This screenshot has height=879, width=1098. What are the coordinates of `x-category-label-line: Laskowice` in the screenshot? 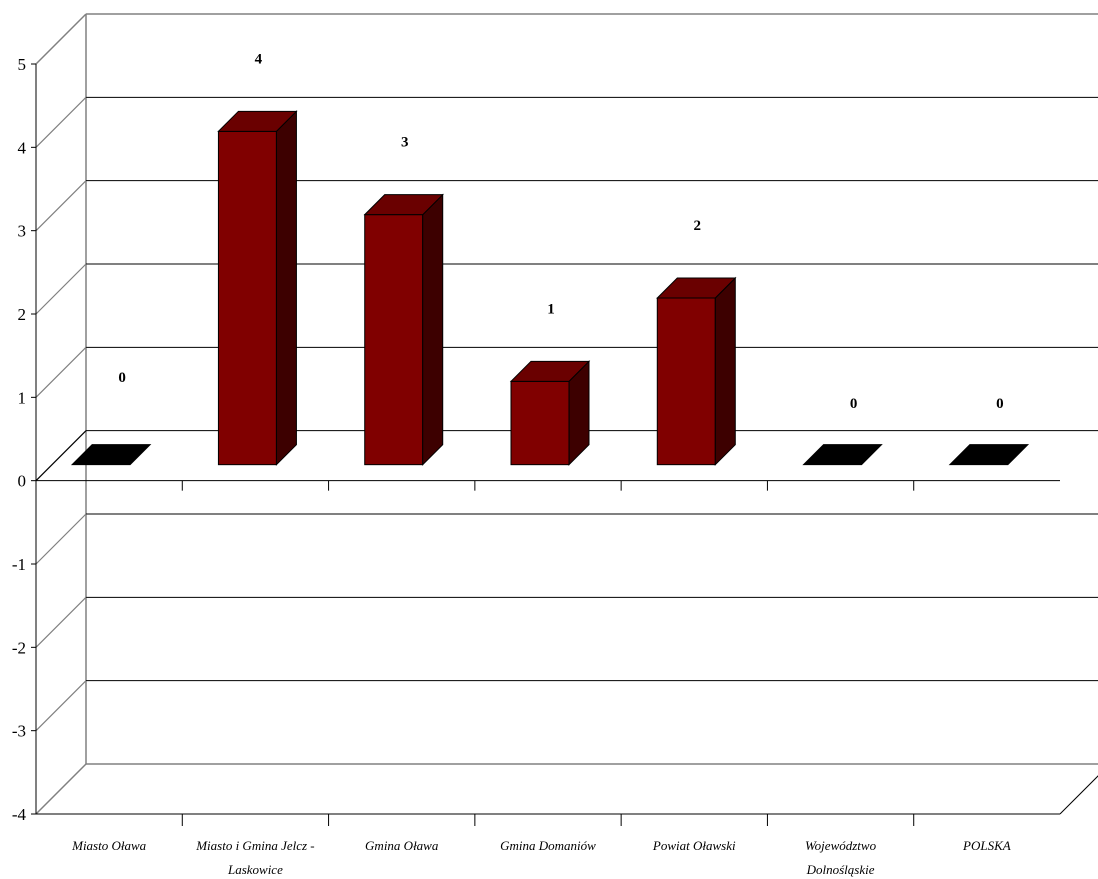 It's located at (255, 869).